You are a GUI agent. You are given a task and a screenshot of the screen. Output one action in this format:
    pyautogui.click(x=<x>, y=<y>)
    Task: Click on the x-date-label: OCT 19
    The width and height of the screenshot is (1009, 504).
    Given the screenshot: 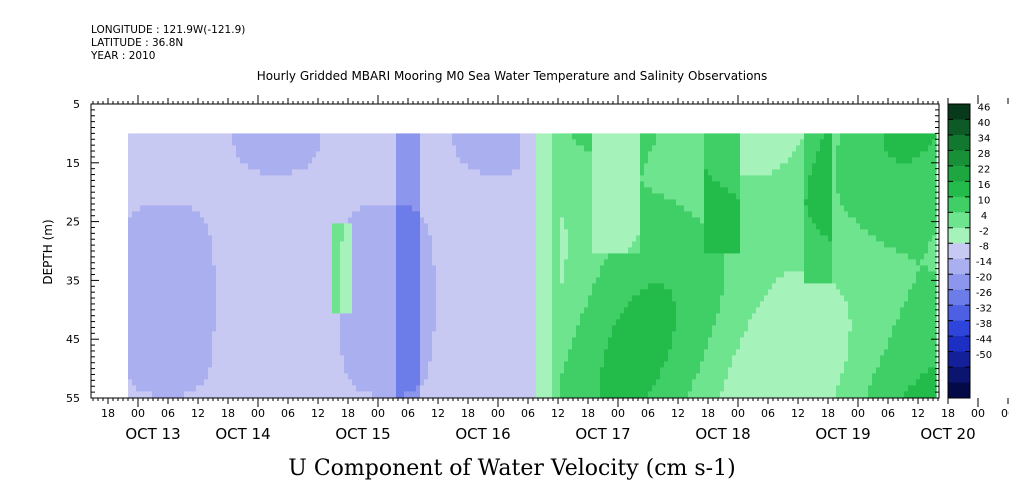 What is the action you would take?
    pyautogui.click(x=842, y=434)
    